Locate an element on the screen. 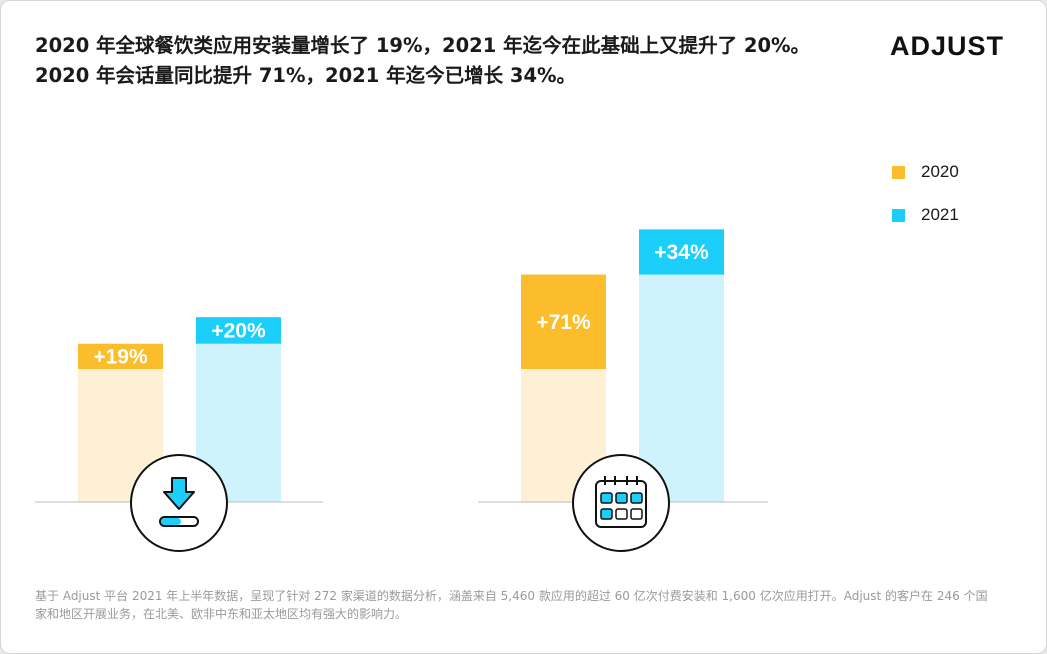 The height and width of the screenshot is (654, 1047). calendar-icon-badge is located at coordinates (621, 503).